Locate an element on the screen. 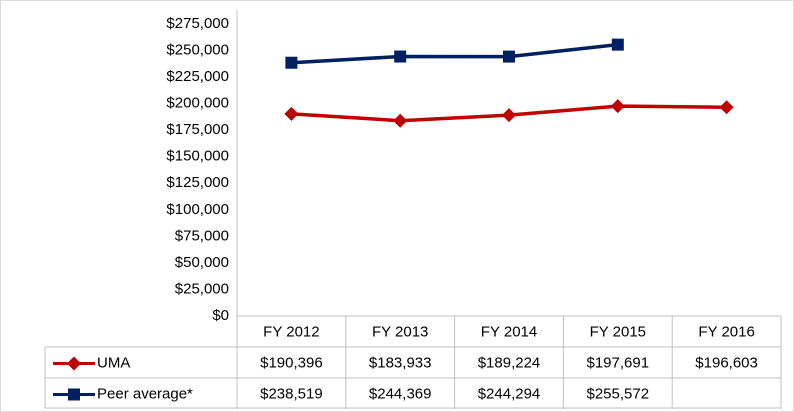  table-value: $238,519 is located at coordinates (291, 393).